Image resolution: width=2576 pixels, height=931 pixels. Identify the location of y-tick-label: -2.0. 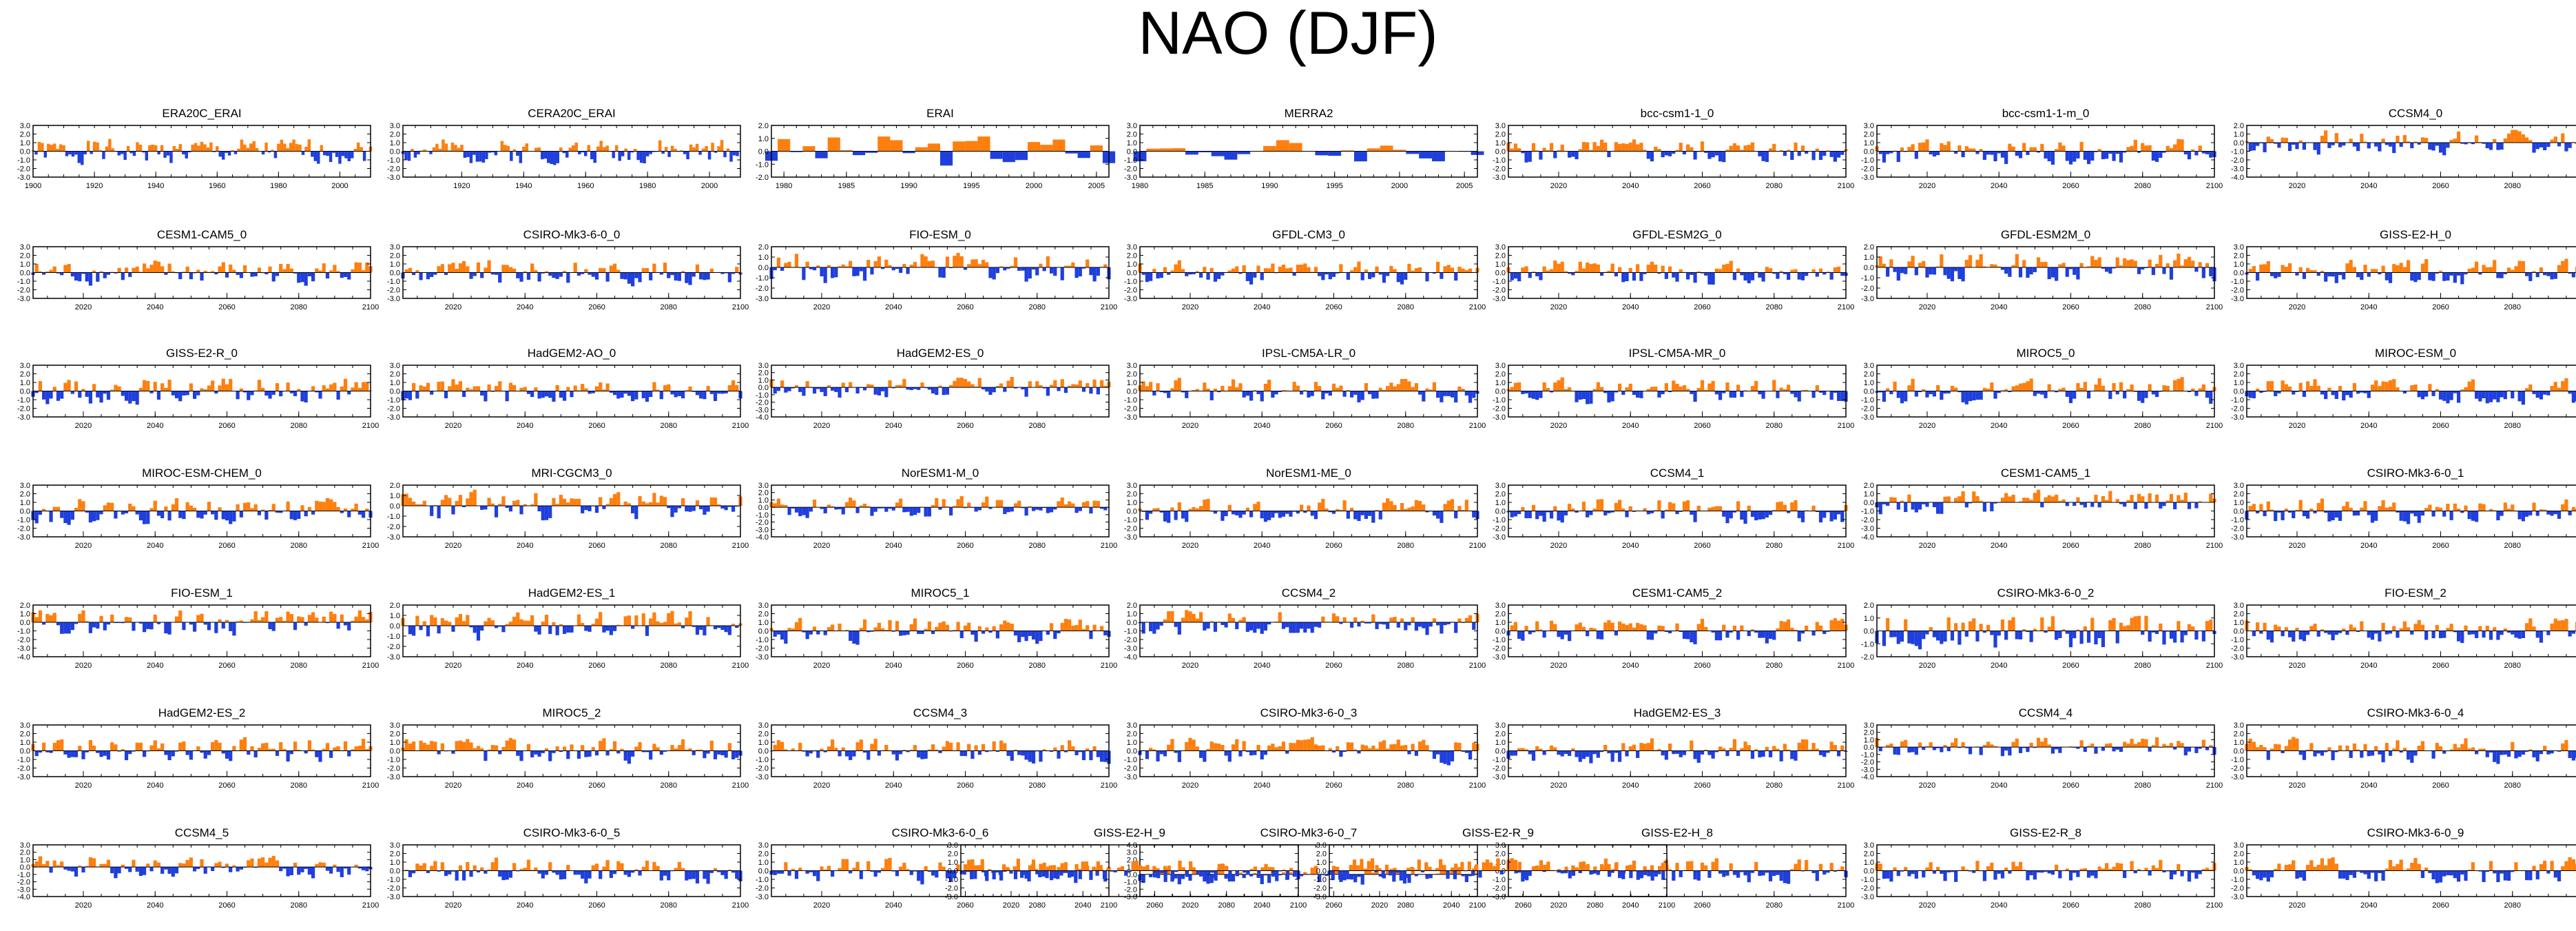
(762, 523).